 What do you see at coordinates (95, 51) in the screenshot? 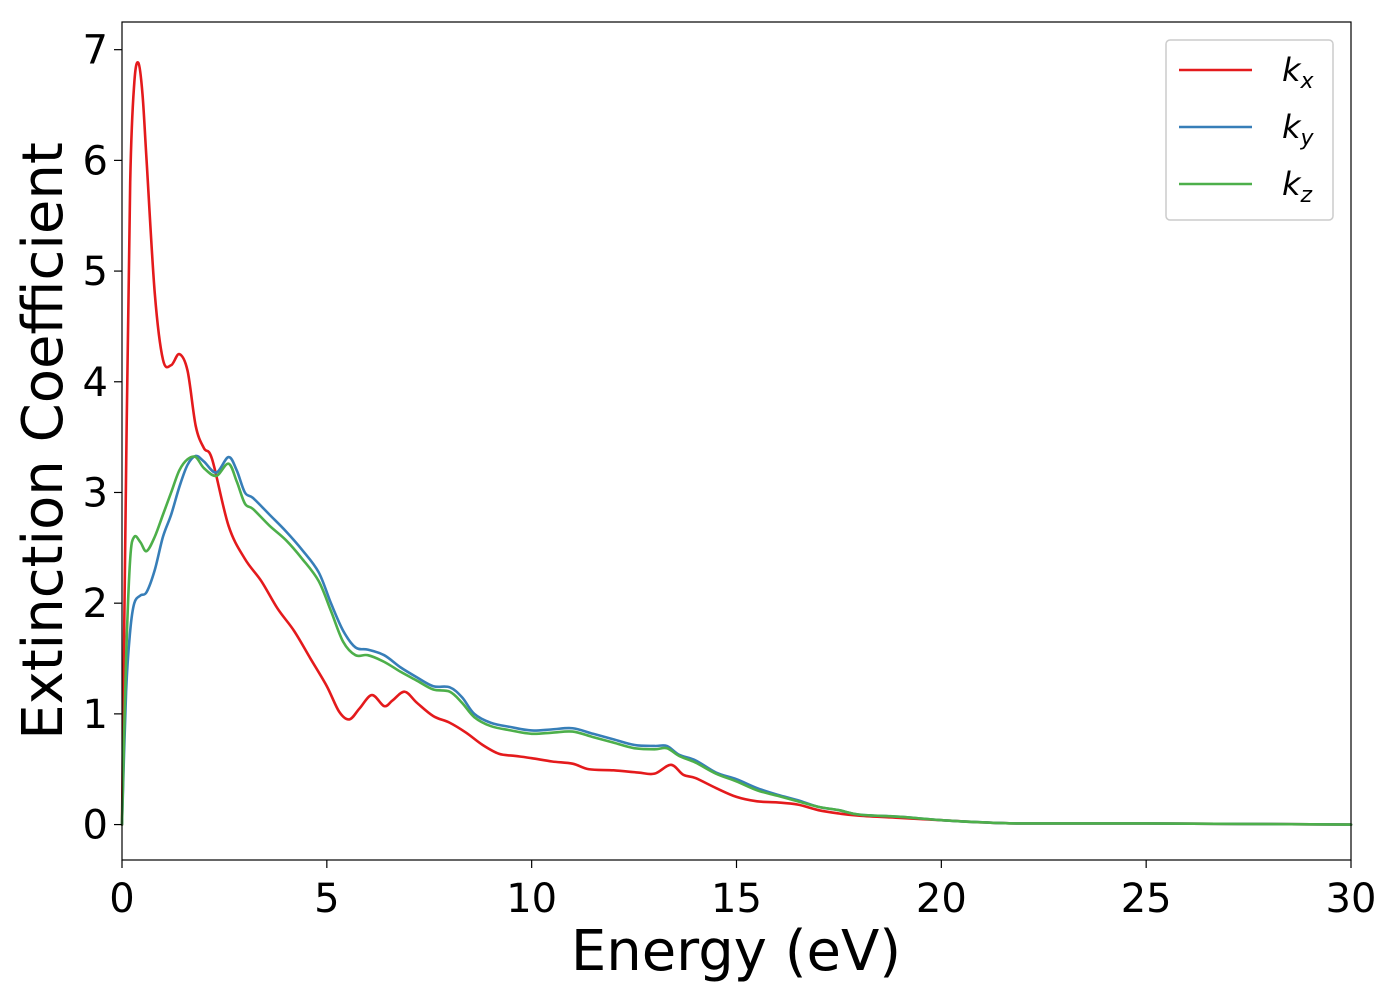
I see `y-tick-label: 7` at bounding box center [95, 51].